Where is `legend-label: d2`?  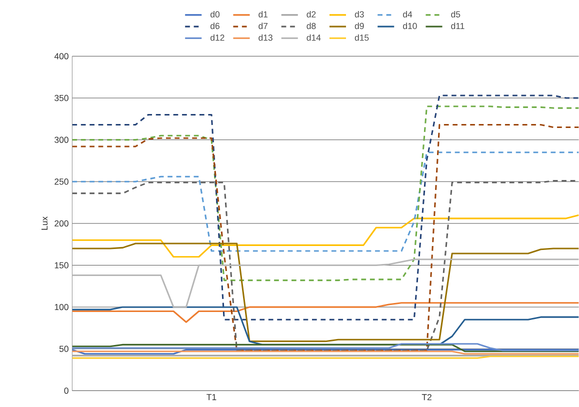 legend-label: d2 is located at coordinates (311, 14).